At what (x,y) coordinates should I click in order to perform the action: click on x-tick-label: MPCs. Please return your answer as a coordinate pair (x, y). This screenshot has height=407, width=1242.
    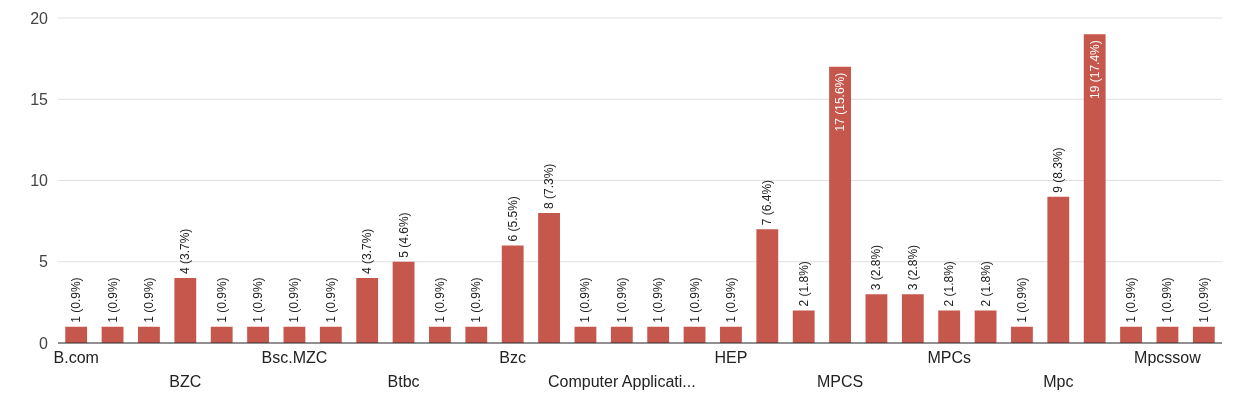
    Looking at the image, I should click on (949, 357).